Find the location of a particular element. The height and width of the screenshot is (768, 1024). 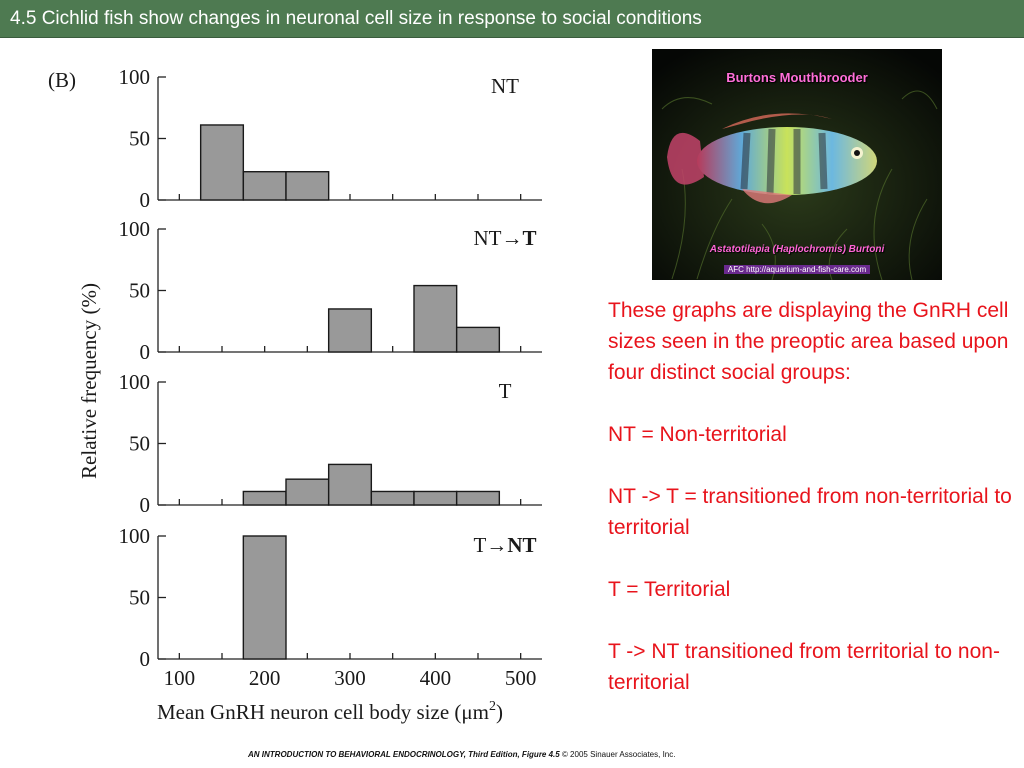

x-tick-label: 300 is located at coordinates (350, 678).